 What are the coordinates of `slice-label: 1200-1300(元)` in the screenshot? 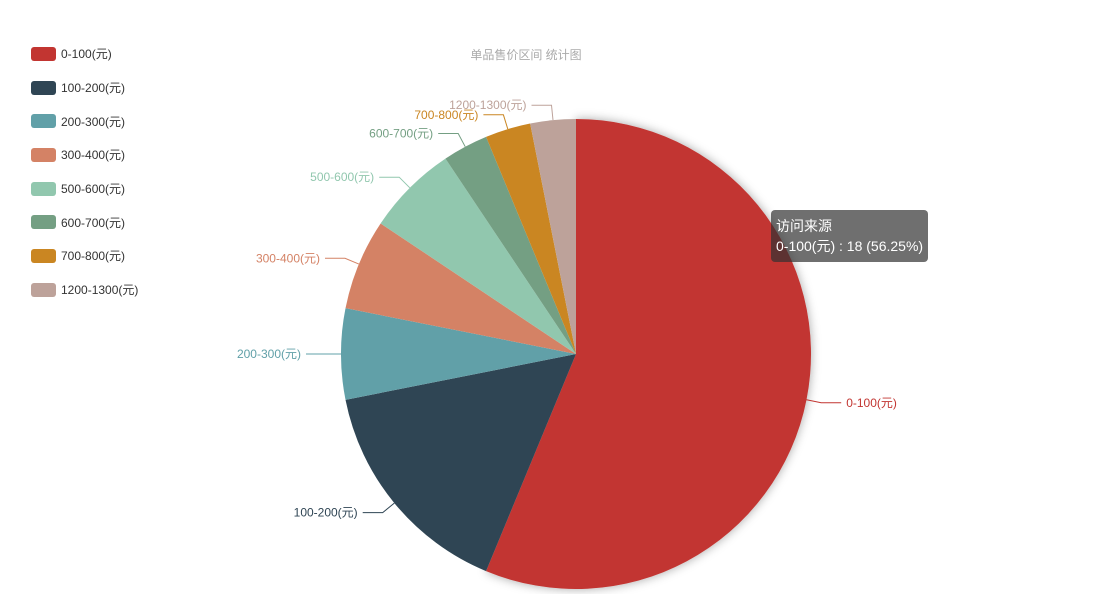 It's located at (487, 105).